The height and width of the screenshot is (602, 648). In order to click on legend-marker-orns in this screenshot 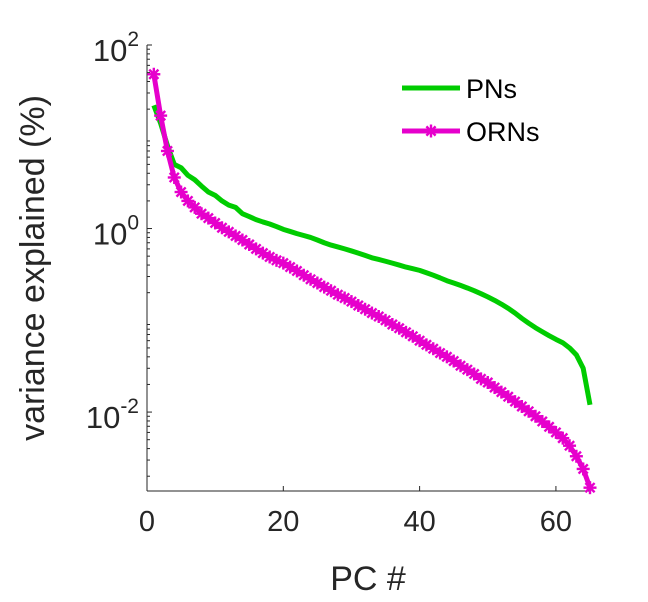, I will do `click(431, 131)`.